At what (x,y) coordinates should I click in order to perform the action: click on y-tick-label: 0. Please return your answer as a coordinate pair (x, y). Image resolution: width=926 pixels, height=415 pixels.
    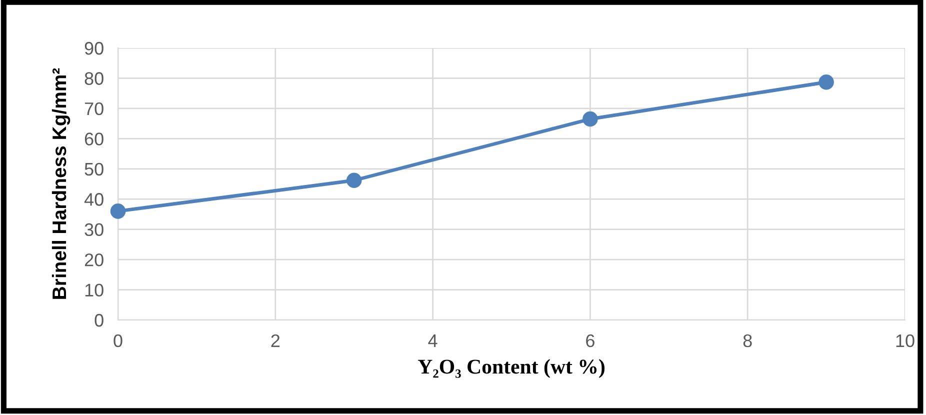
    Looking at the image, I should click on (99, 320).